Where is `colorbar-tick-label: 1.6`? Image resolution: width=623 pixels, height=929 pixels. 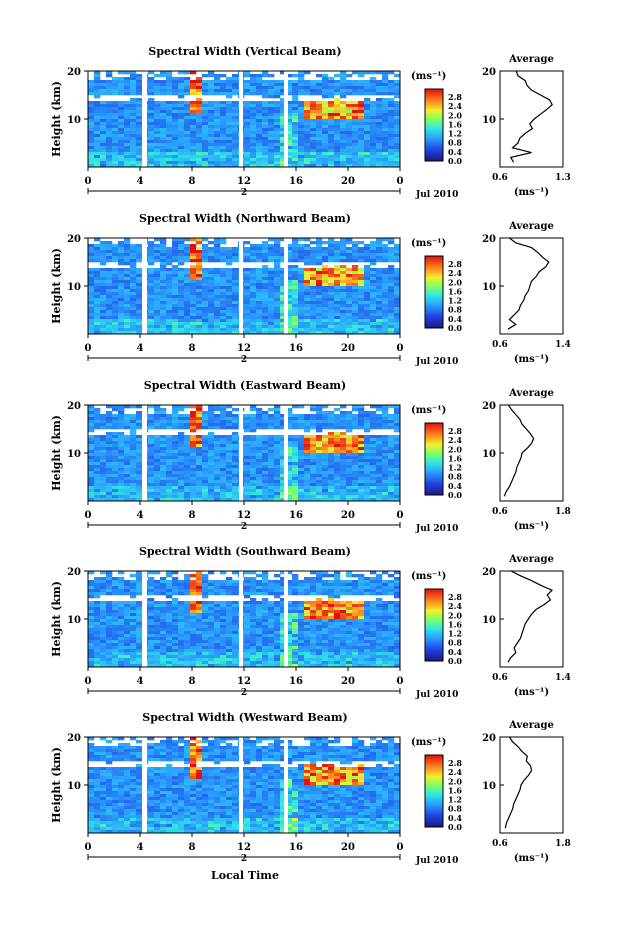 colorbar-tick-label: 1.6 is located at coordinates (455, 124).